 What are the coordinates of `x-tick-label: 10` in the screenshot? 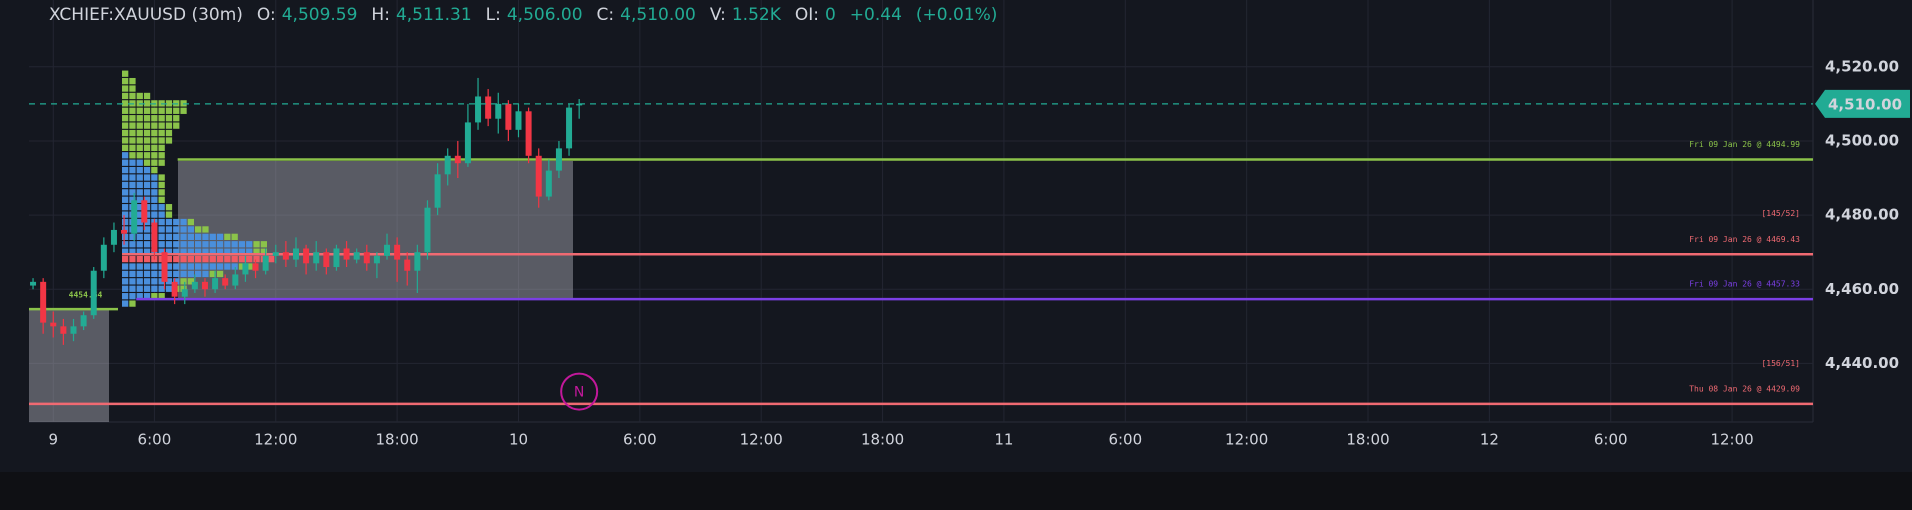 It's located at (518, 440).